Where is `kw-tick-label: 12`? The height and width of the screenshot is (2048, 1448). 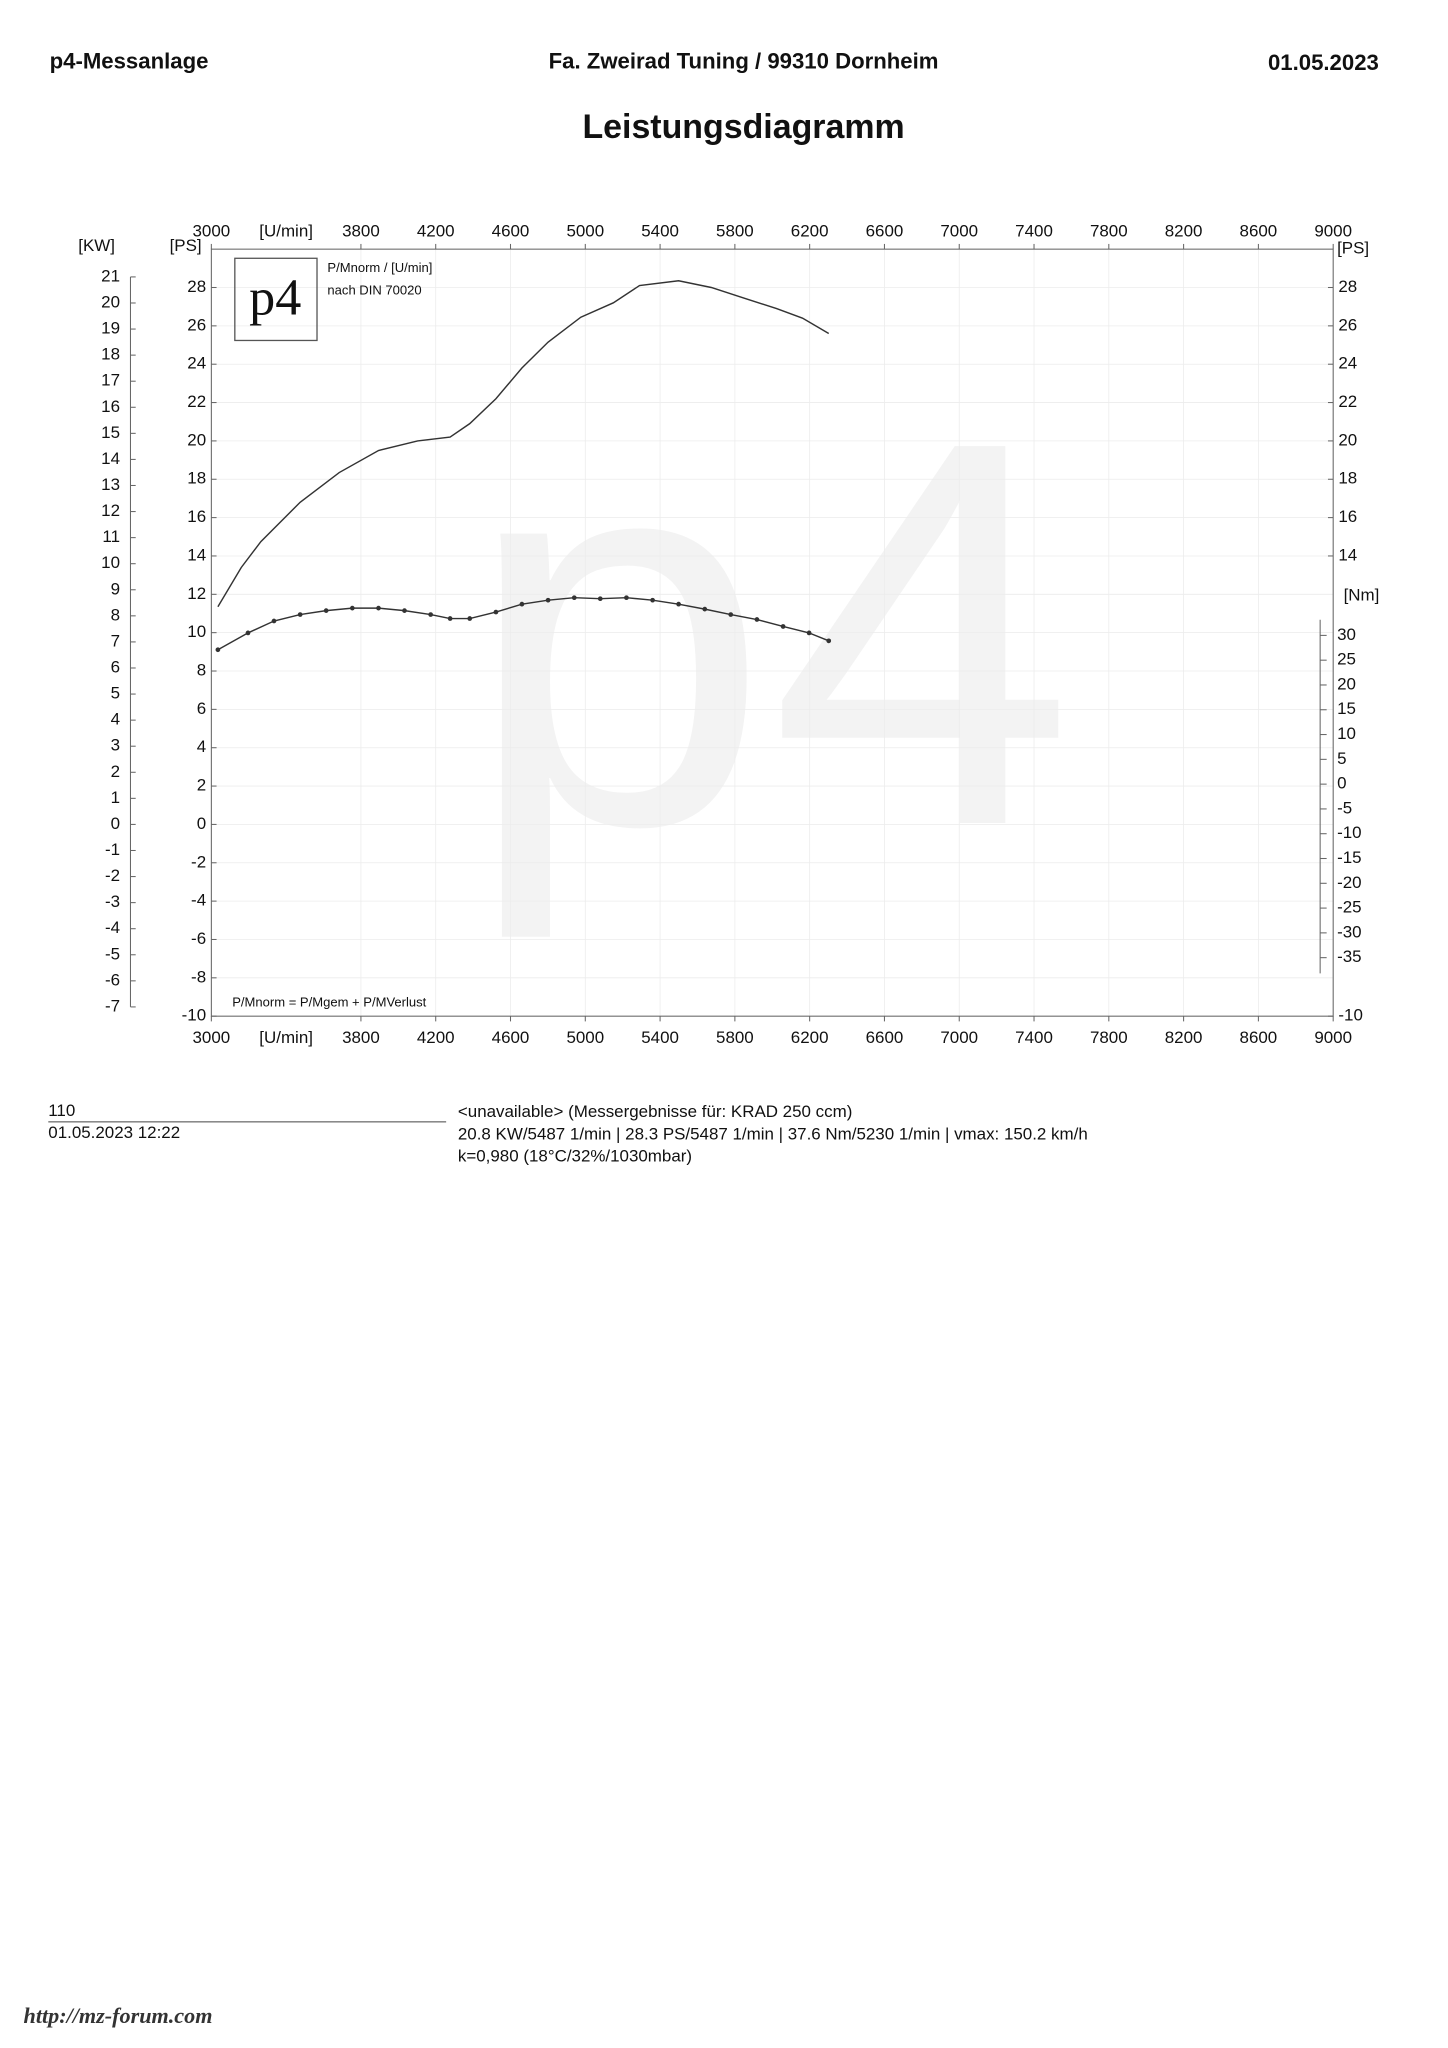 kw-tick-label: 12 is located at coordinates (110, 510).